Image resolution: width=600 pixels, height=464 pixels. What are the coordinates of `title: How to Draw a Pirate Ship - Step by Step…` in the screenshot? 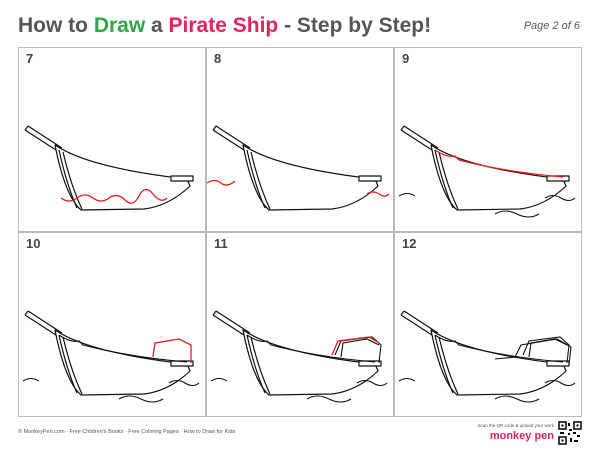 It's located at (224, 26).